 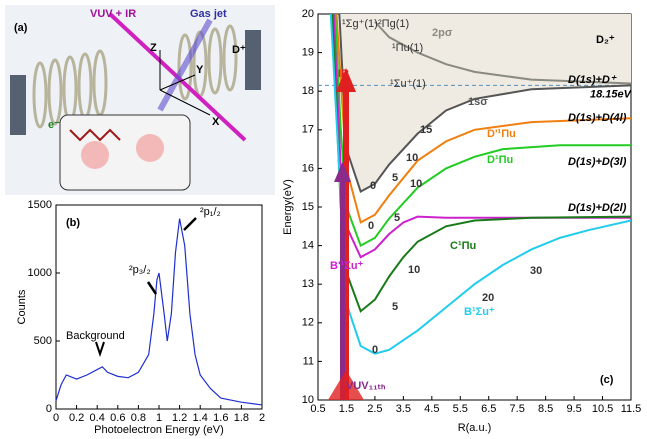 What do you see at coordinates (159, 312) in the screenshot?
I see `series-line` at bounding box center [159, 312].